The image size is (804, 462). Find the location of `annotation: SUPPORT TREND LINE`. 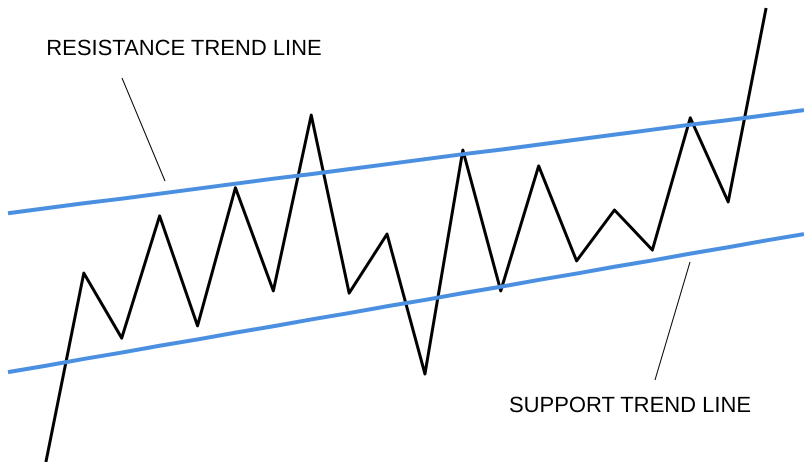

annotation: SUPPORT TREND LINE is located at coordinates (630, 404).